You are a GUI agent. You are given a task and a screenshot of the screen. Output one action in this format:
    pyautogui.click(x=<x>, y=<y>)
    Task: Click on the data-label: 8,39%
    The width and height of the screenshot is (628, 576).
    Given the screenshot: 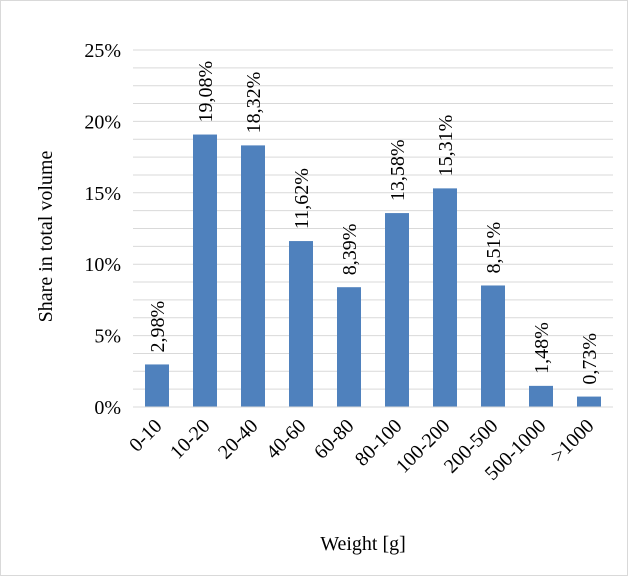 What is the action you would take?
    pyautogui.click(x=350, y=250)
    